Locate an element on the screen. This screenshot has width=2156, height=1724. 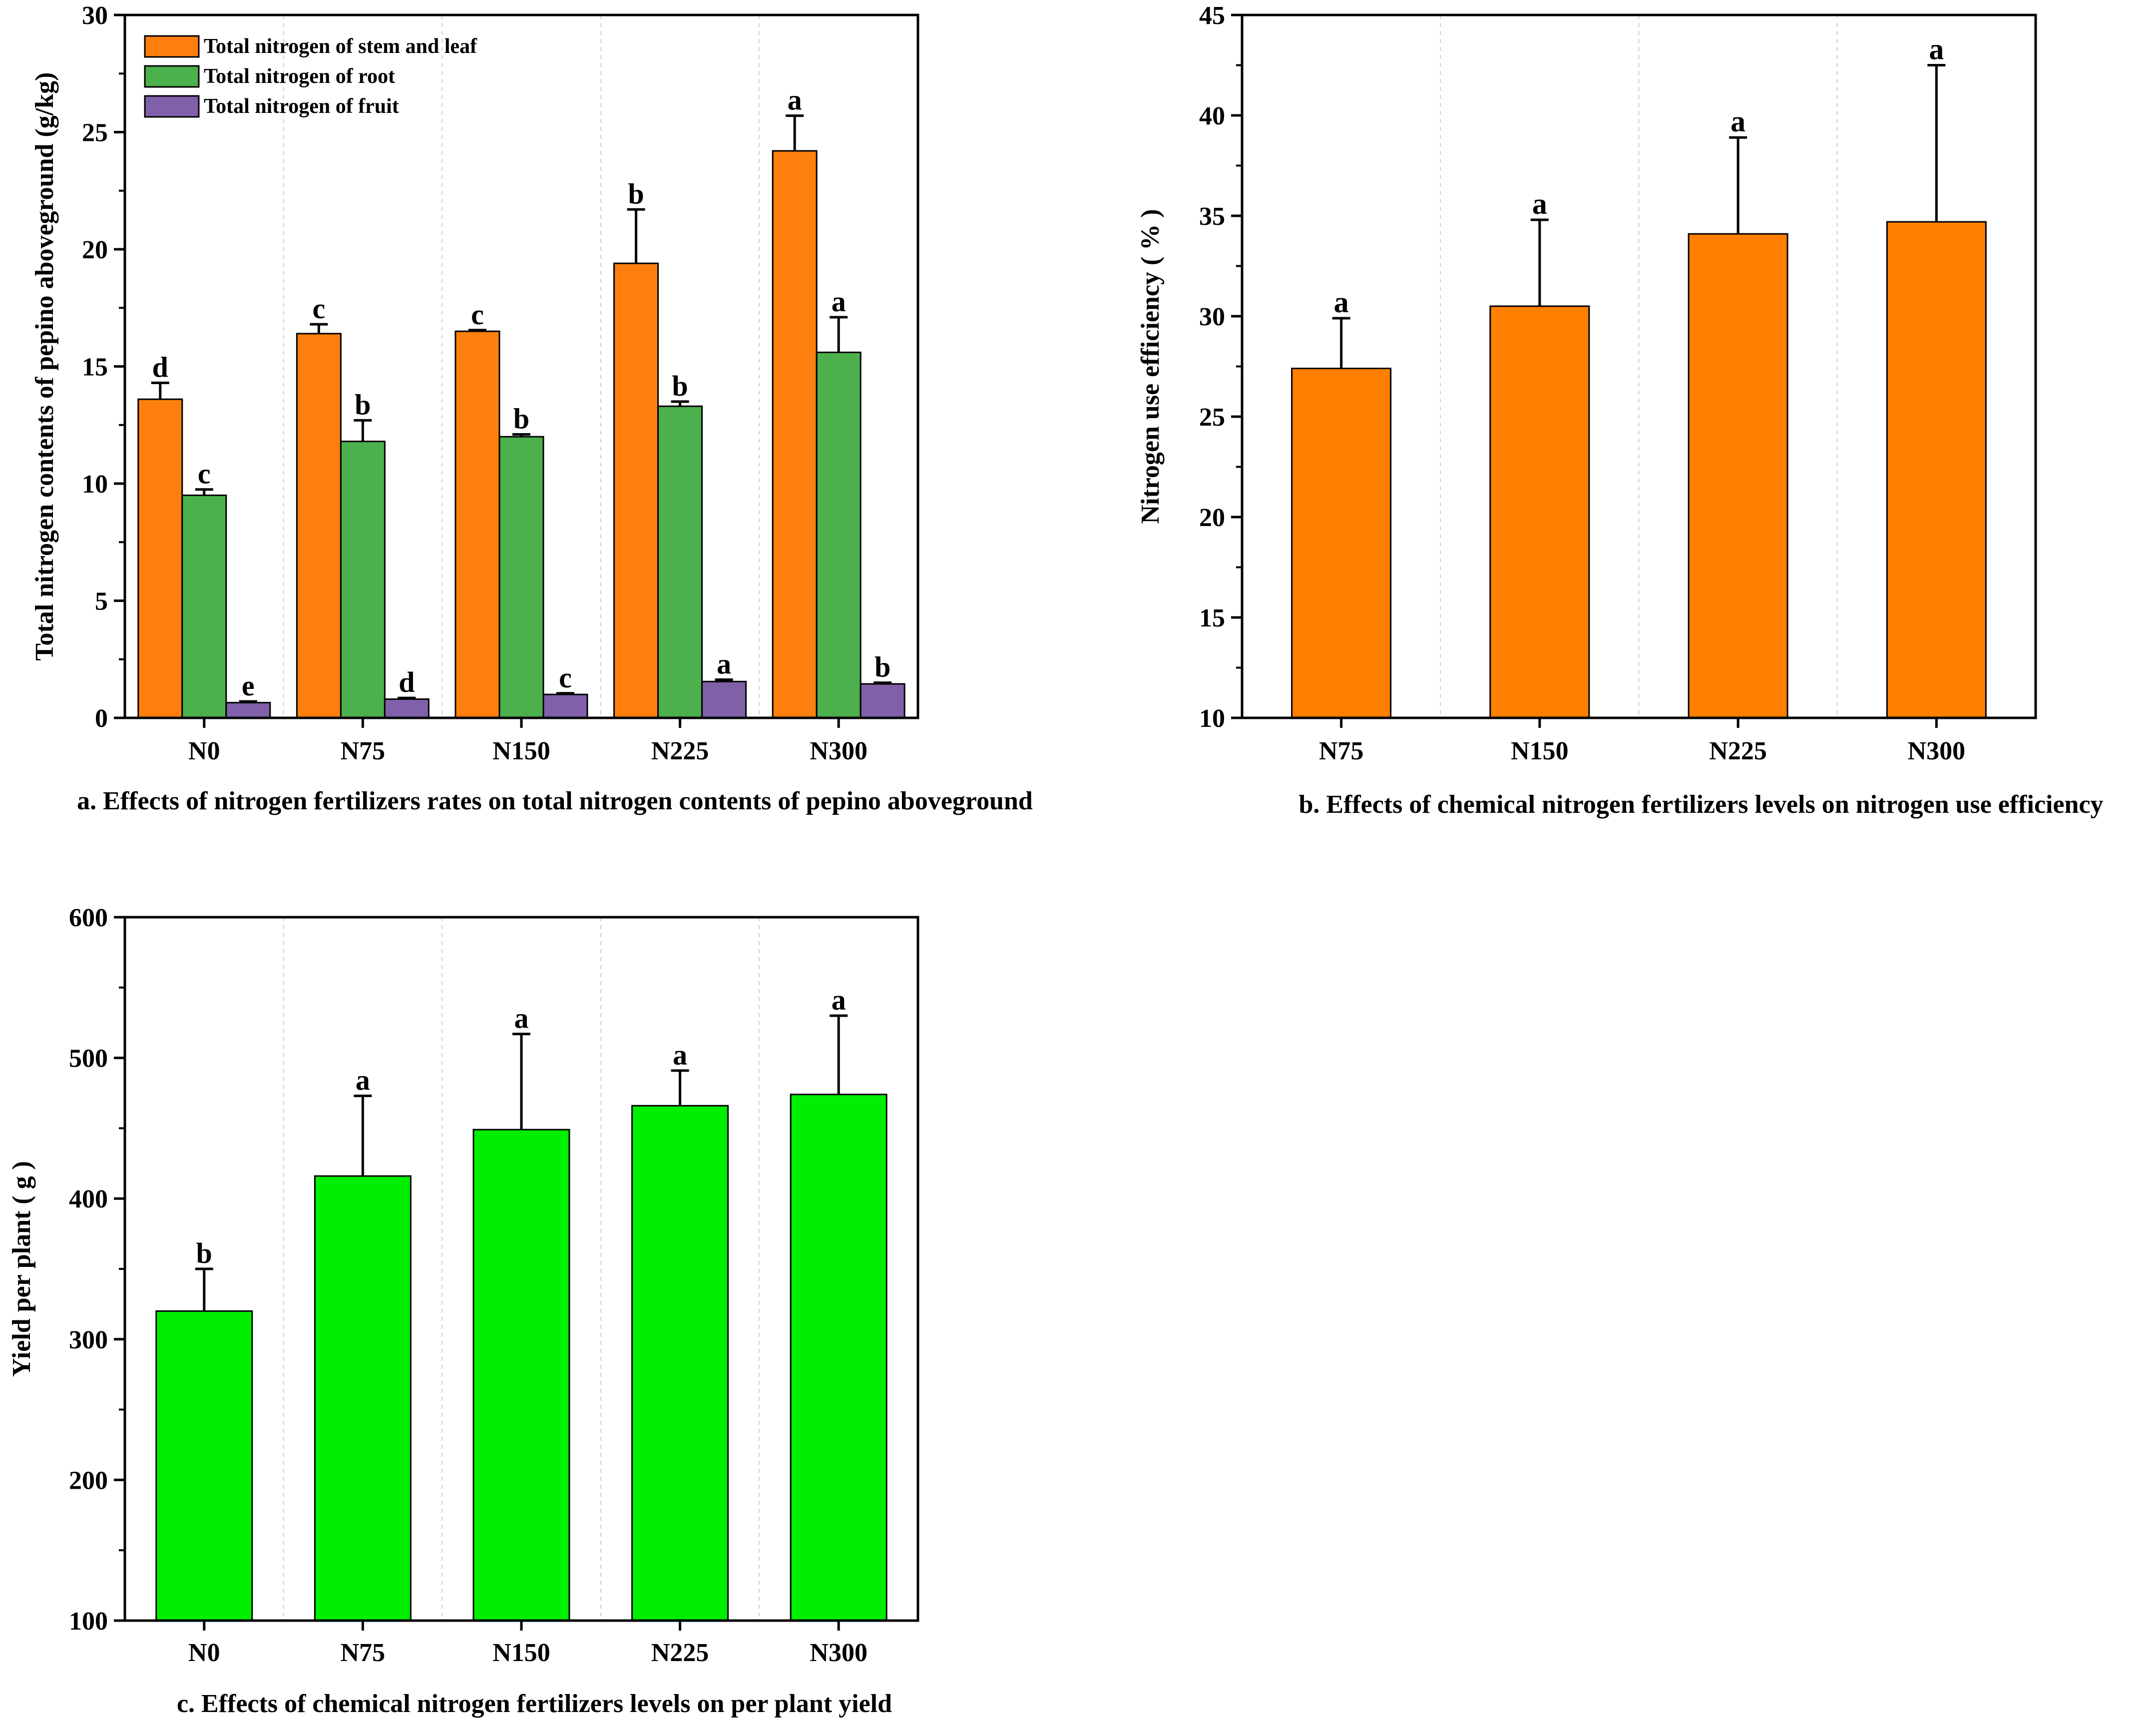
y-axis-title: Nitrogen use efficiency ( % ) is located at coordinates (1150, 366).